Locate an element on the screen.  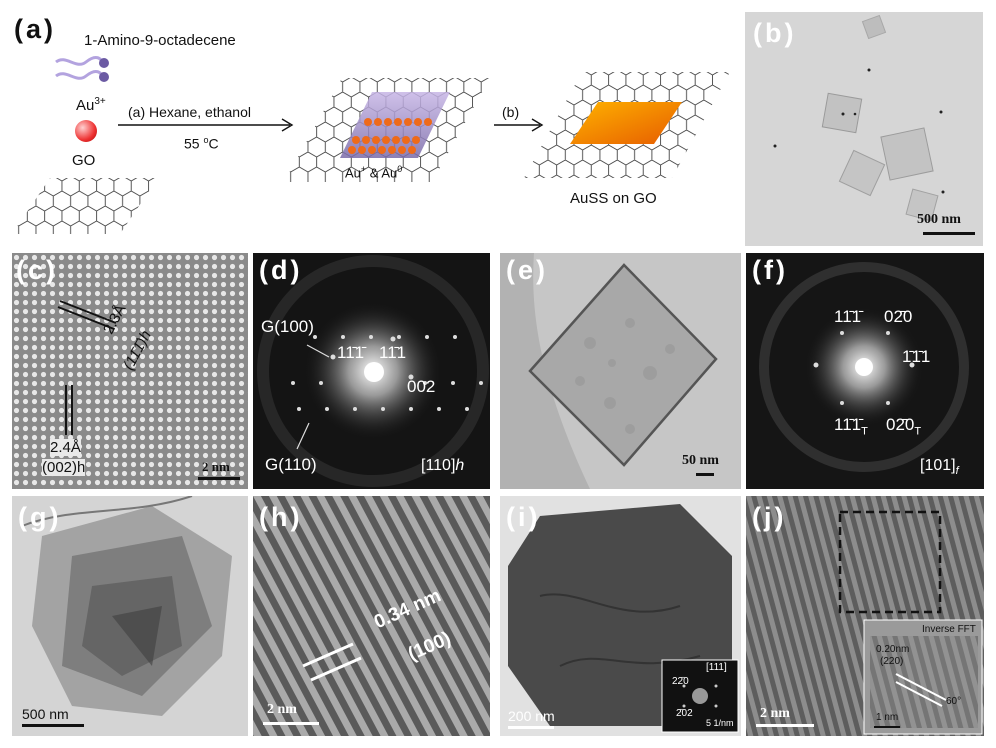
panel-g-scale-label: 500 nm is located at coordinates (45, 714).